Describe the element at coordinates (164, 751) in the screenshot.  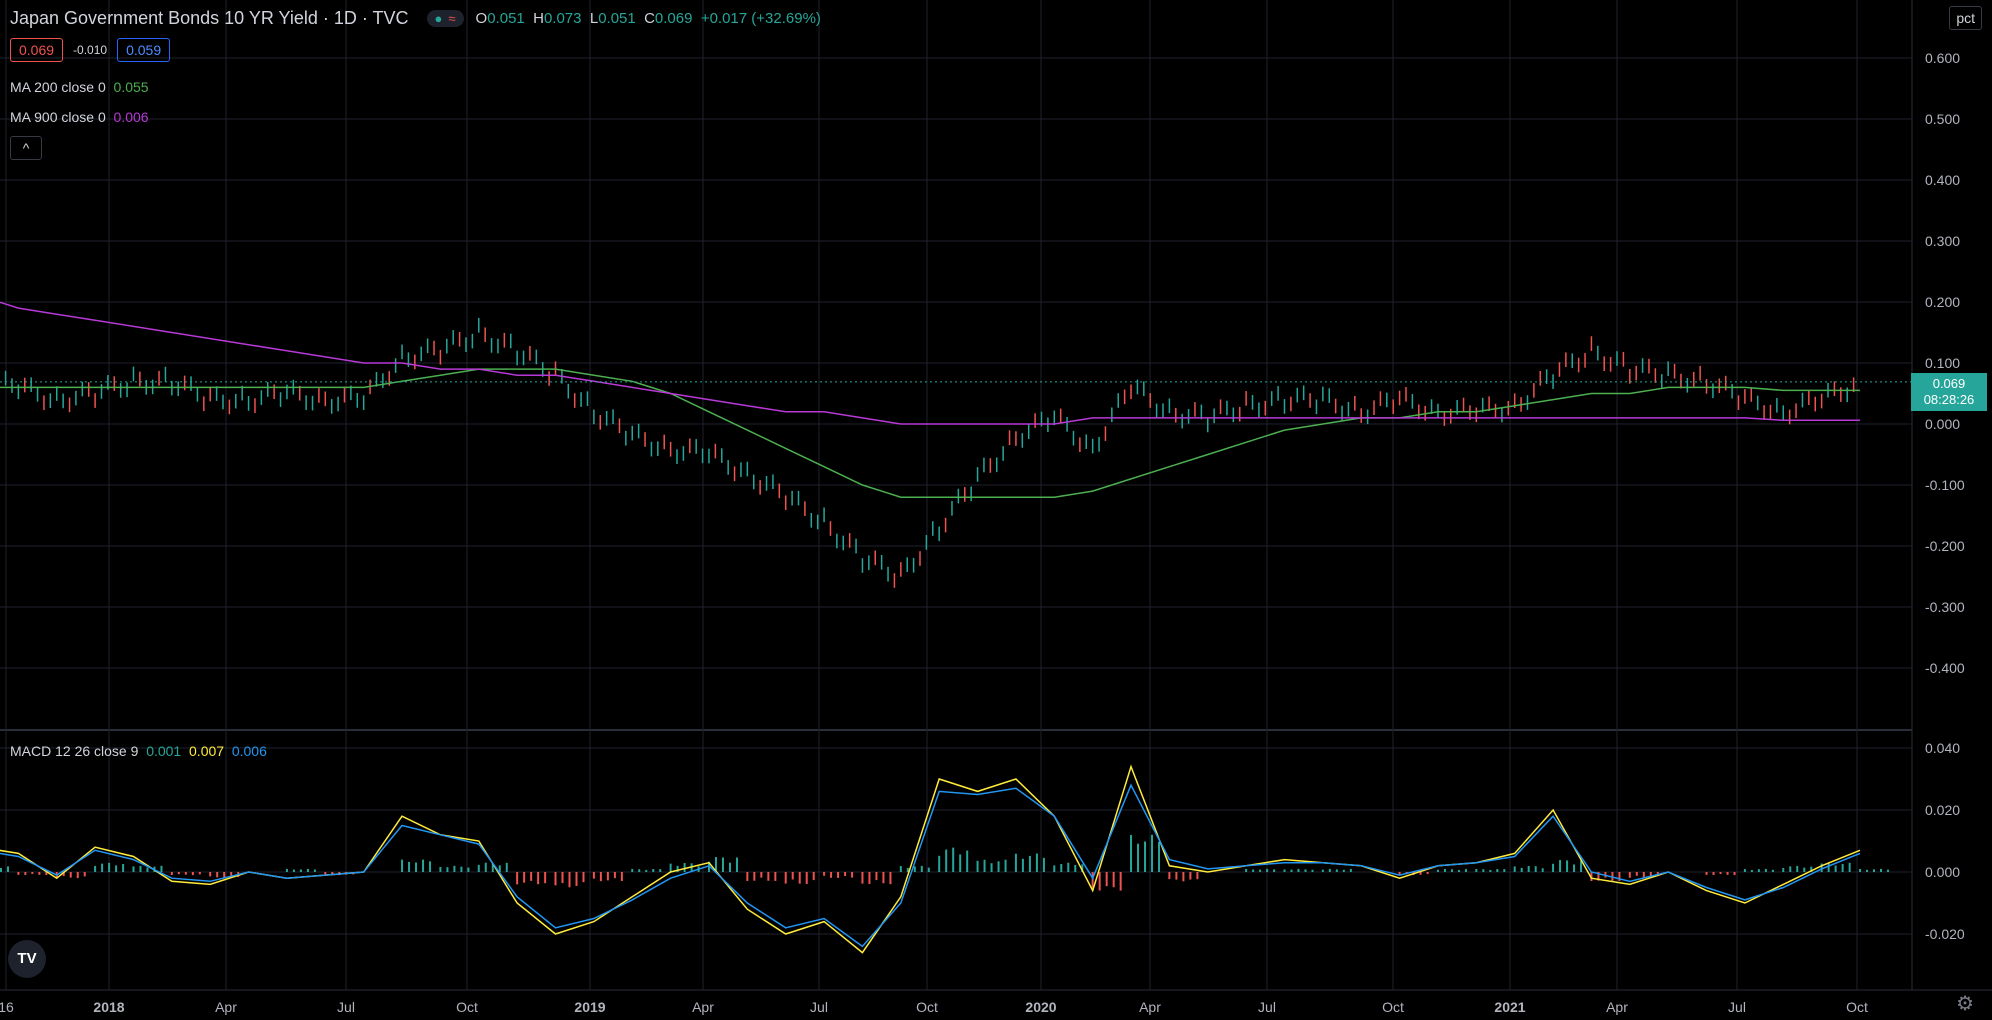
I see `macd-hist-value: 0.001` at that location.